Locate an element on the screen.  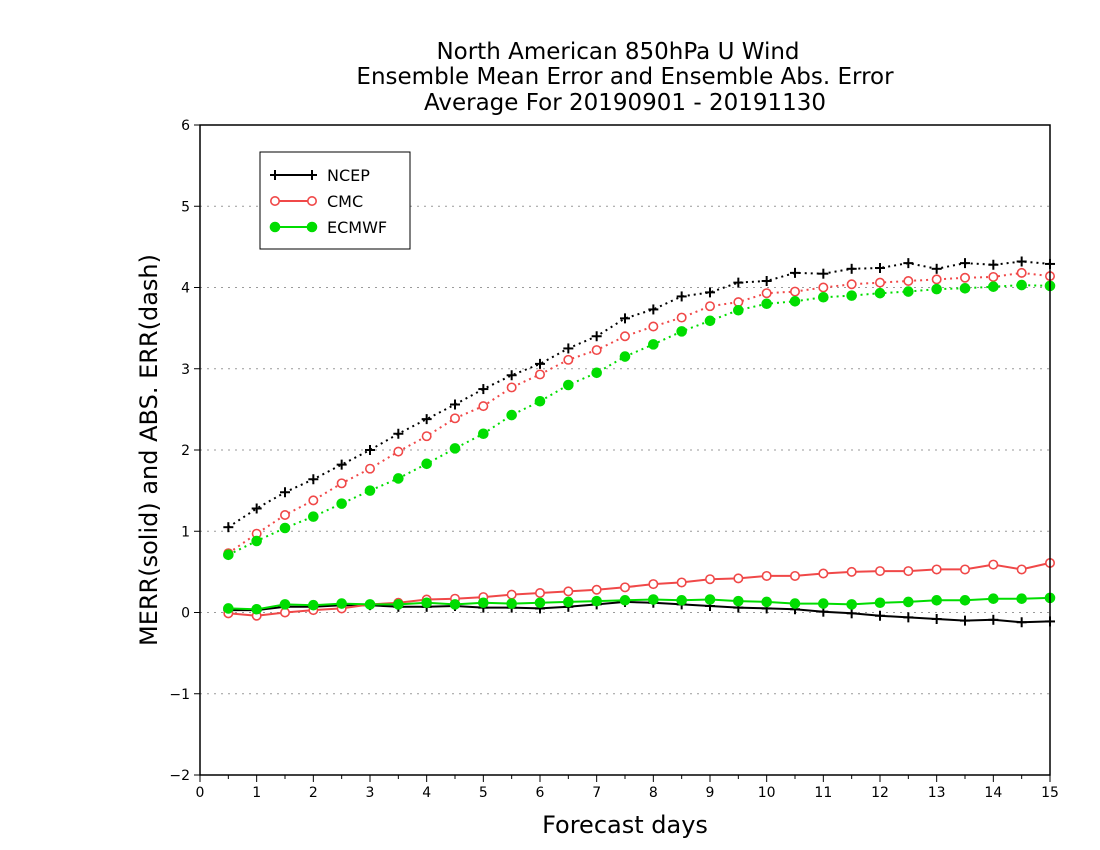
x-tick-label: 5 is located at coordinates (483, 793).